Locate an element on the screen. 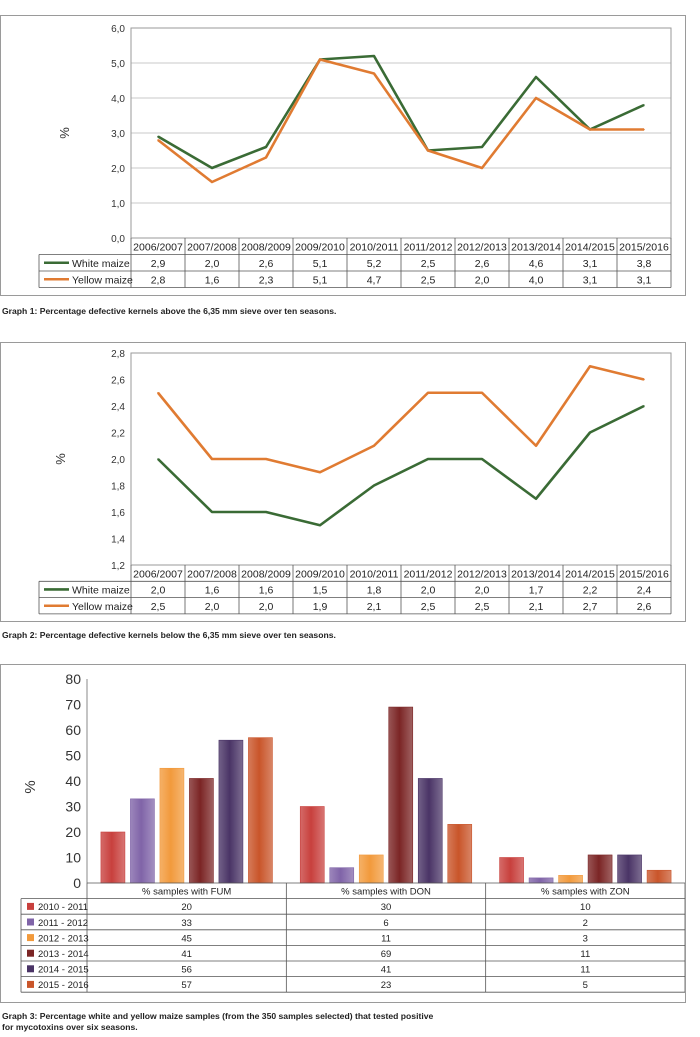 The height and width of the screenshot is (1037, 700). graph3-legend-label-6: 2015 - 2016 is located at coordinates (63, 985).